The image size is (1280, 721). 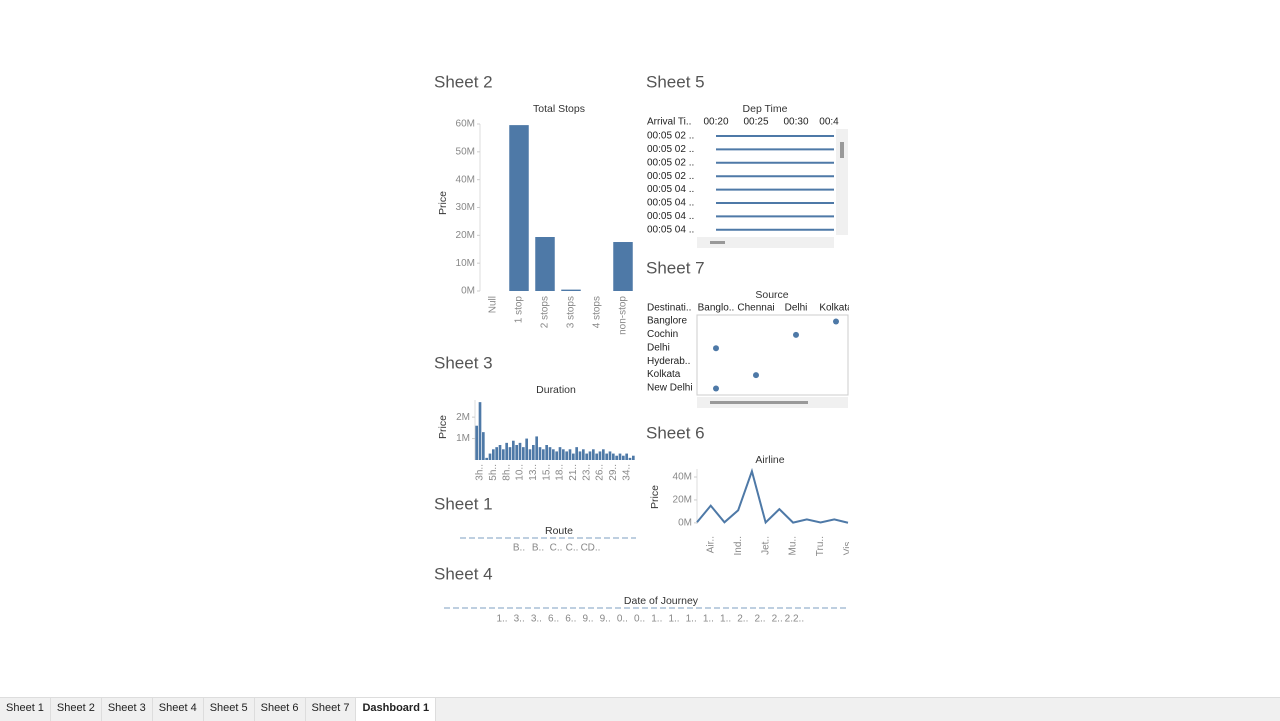 What do you see at coordinates (662, 334) in the screenshot?
I see `row-label: Cochin` at bounding box center [662, 334].